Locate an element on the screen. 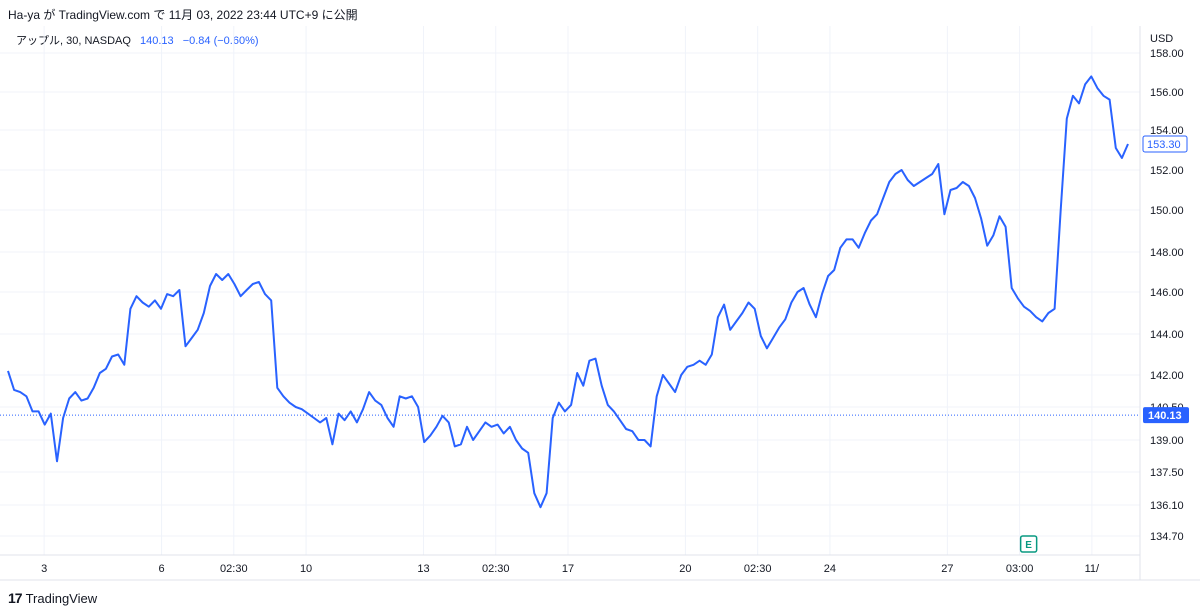 This screenshot has width=1200, height=613. time-tick-label: 20 is located at coordinates (685, 569).